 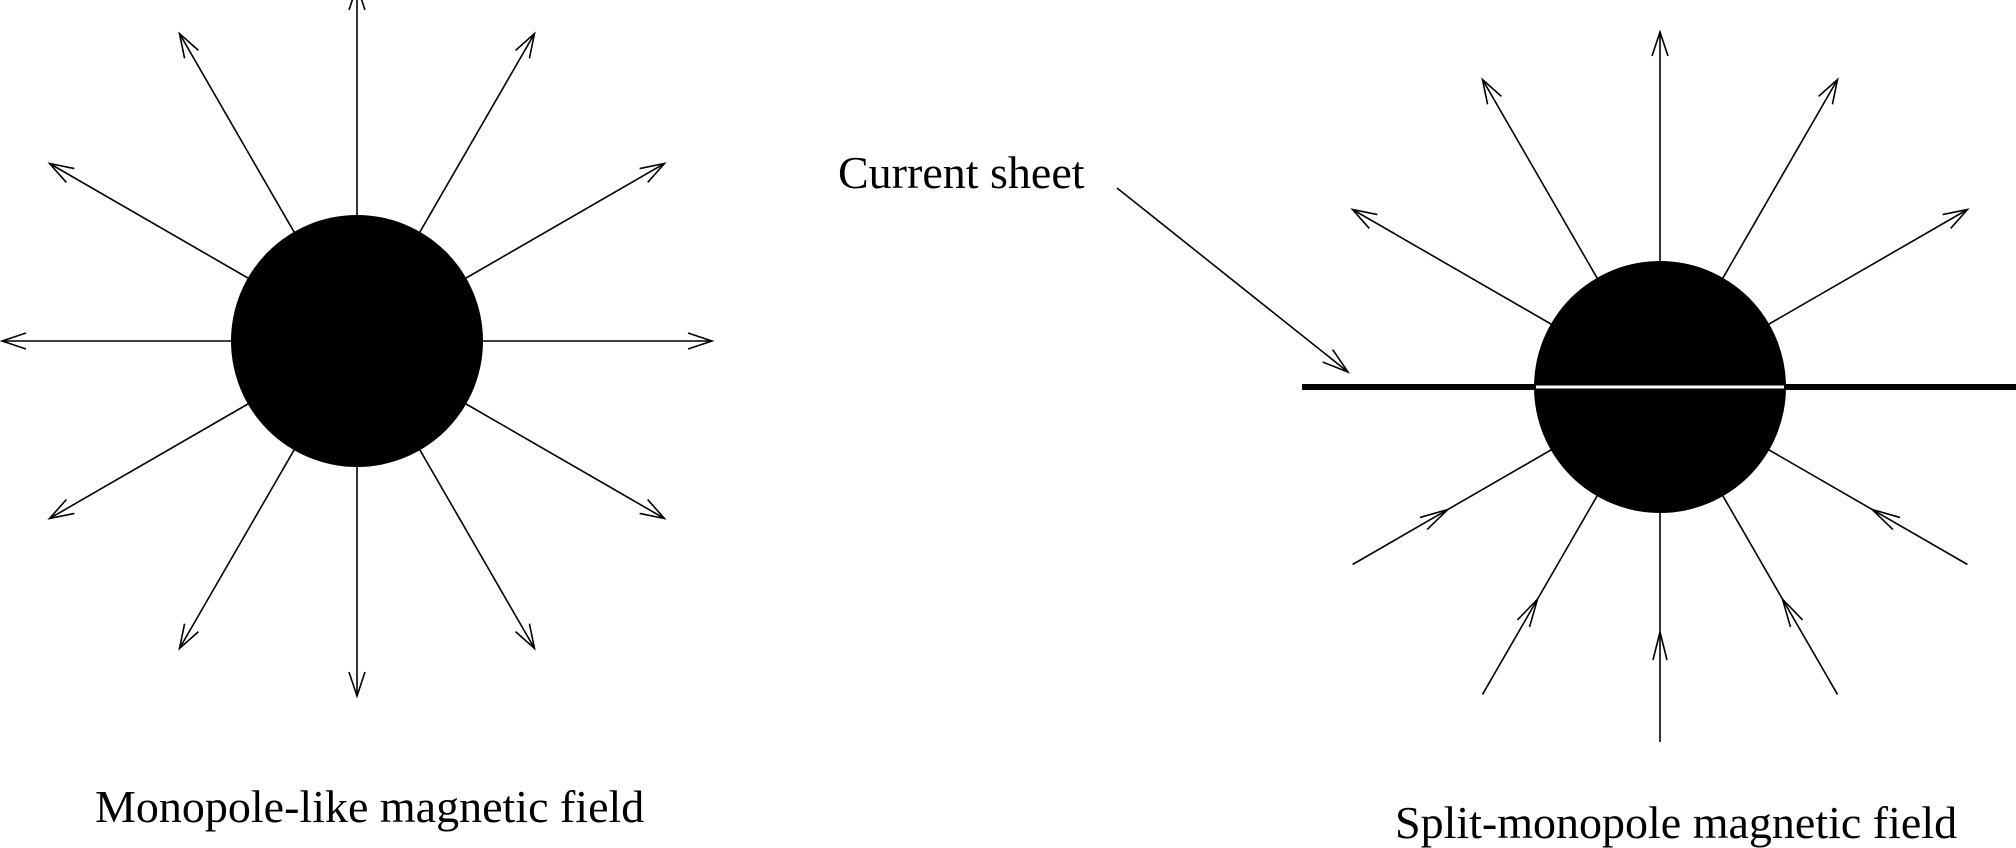 What do you see at coordinates (1336, 361) in the screenshot?
I see `pointer-arrowhead` at bounding box center [1336, 361].